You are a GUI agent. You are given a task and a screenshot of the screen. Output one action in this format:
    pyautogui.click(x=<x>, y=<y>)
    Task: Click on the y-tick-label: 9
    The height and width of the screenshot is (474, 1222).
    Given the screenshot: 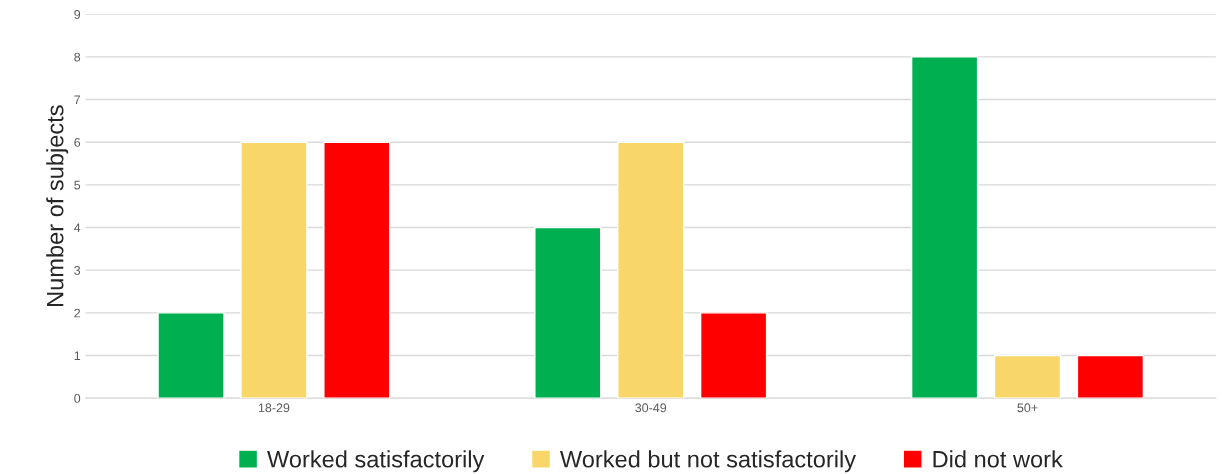 What is the action you would take?
    pyautogui.click(x=77, y=14)
    